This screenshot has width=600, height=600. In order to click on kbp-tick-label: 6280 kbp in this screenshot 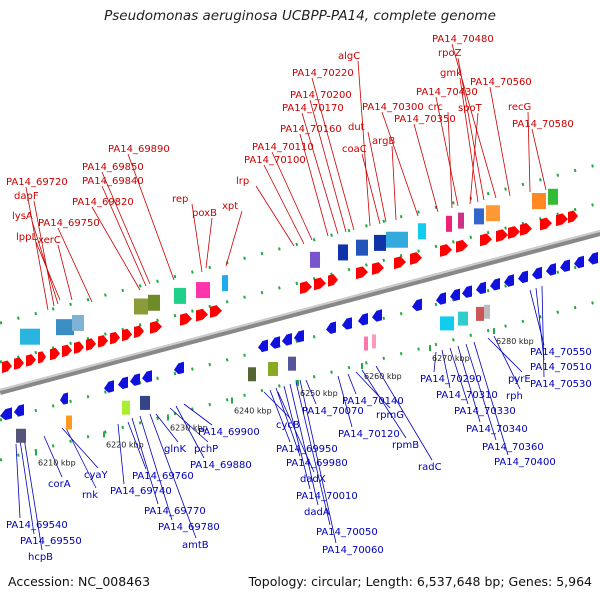, I will do `click(515, 341)`.